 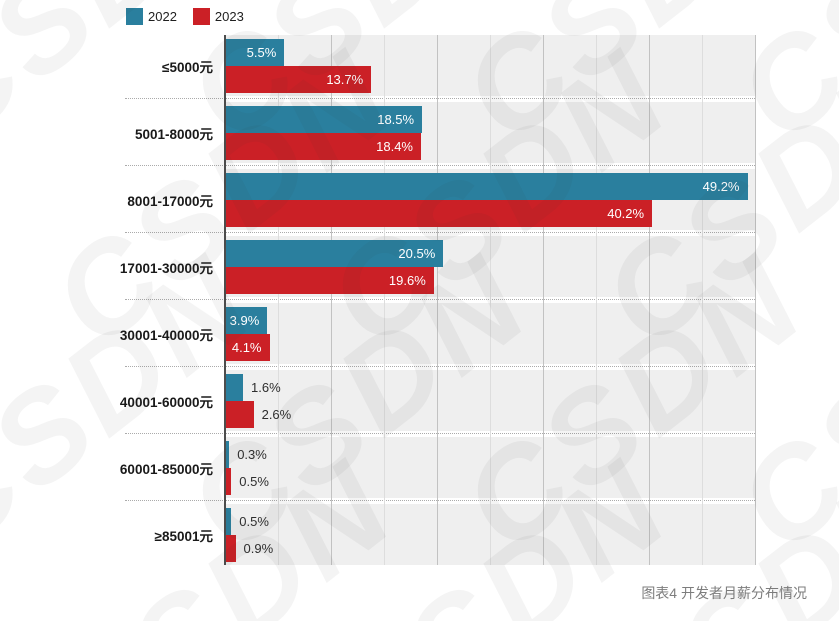 I want to click on gridline-10pct, so click(x=331, y=300).